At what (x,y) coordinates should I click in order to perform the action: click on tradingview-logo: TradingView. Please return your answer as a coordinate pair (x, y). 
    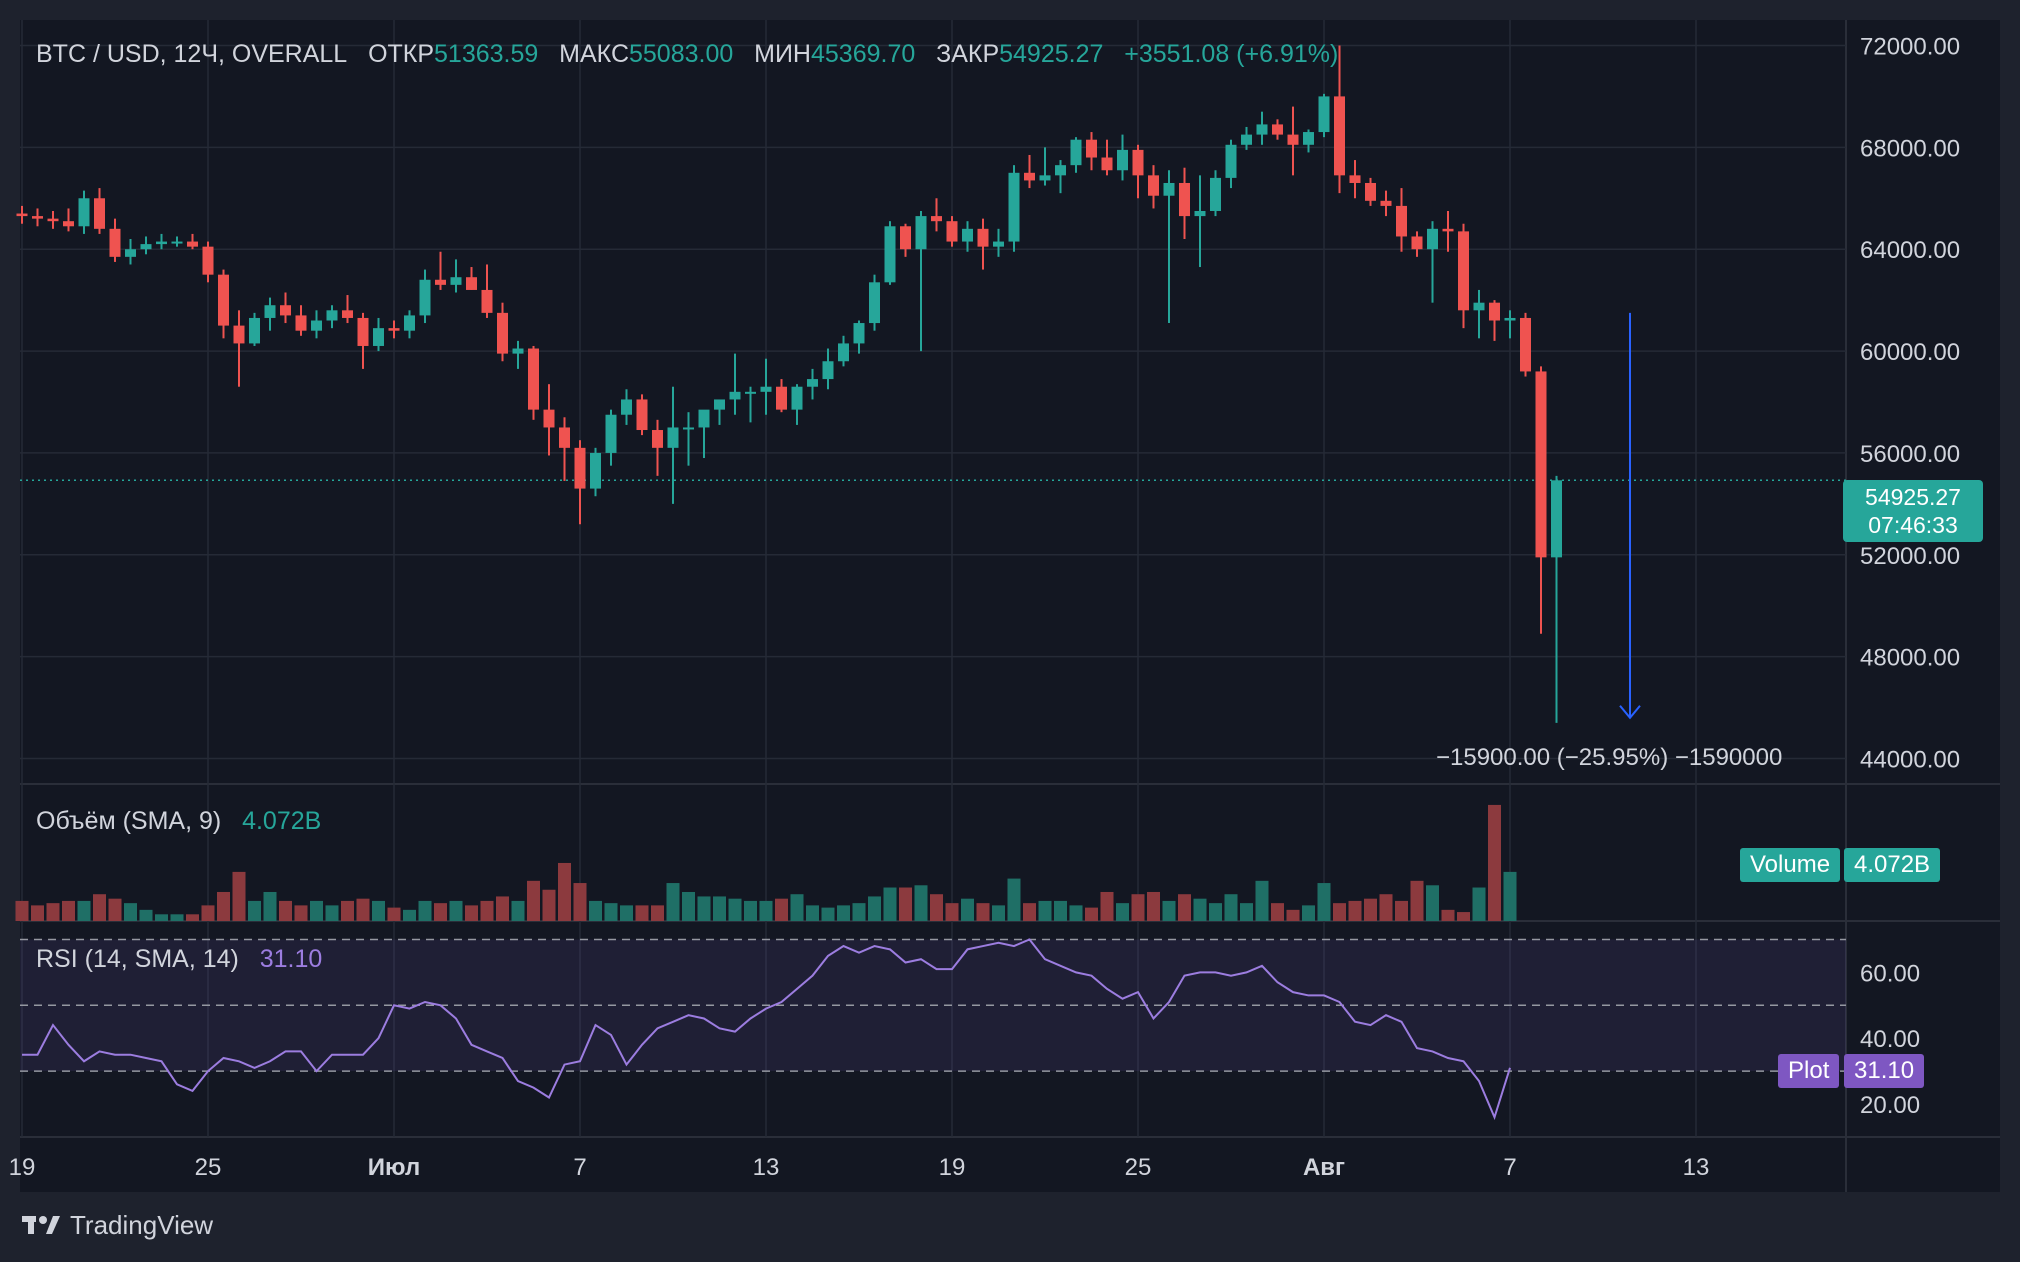
    Looking at the image, I should click on (117, 1225).